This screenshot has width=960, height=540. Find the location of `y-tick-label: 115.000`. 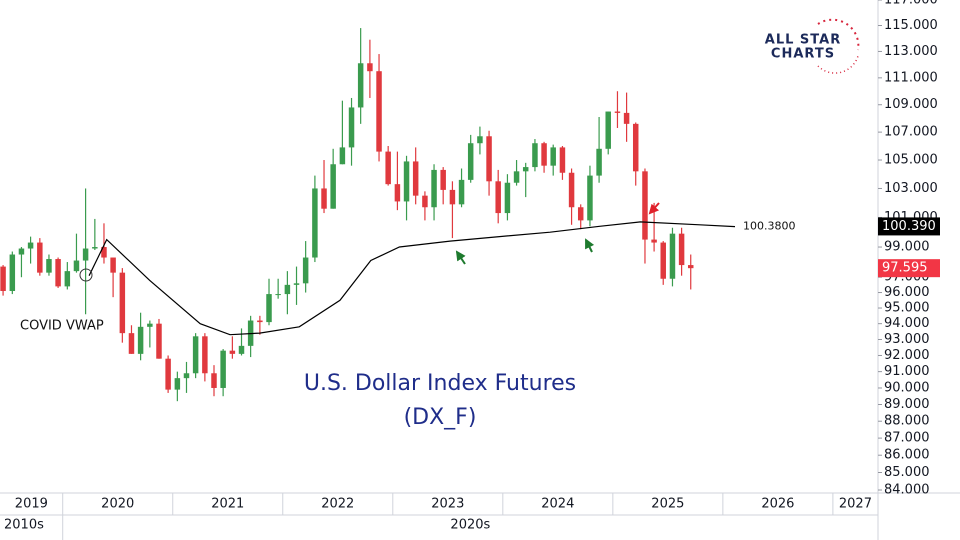

y-tick-label: 115.000 is located at coordinates (911, 25).